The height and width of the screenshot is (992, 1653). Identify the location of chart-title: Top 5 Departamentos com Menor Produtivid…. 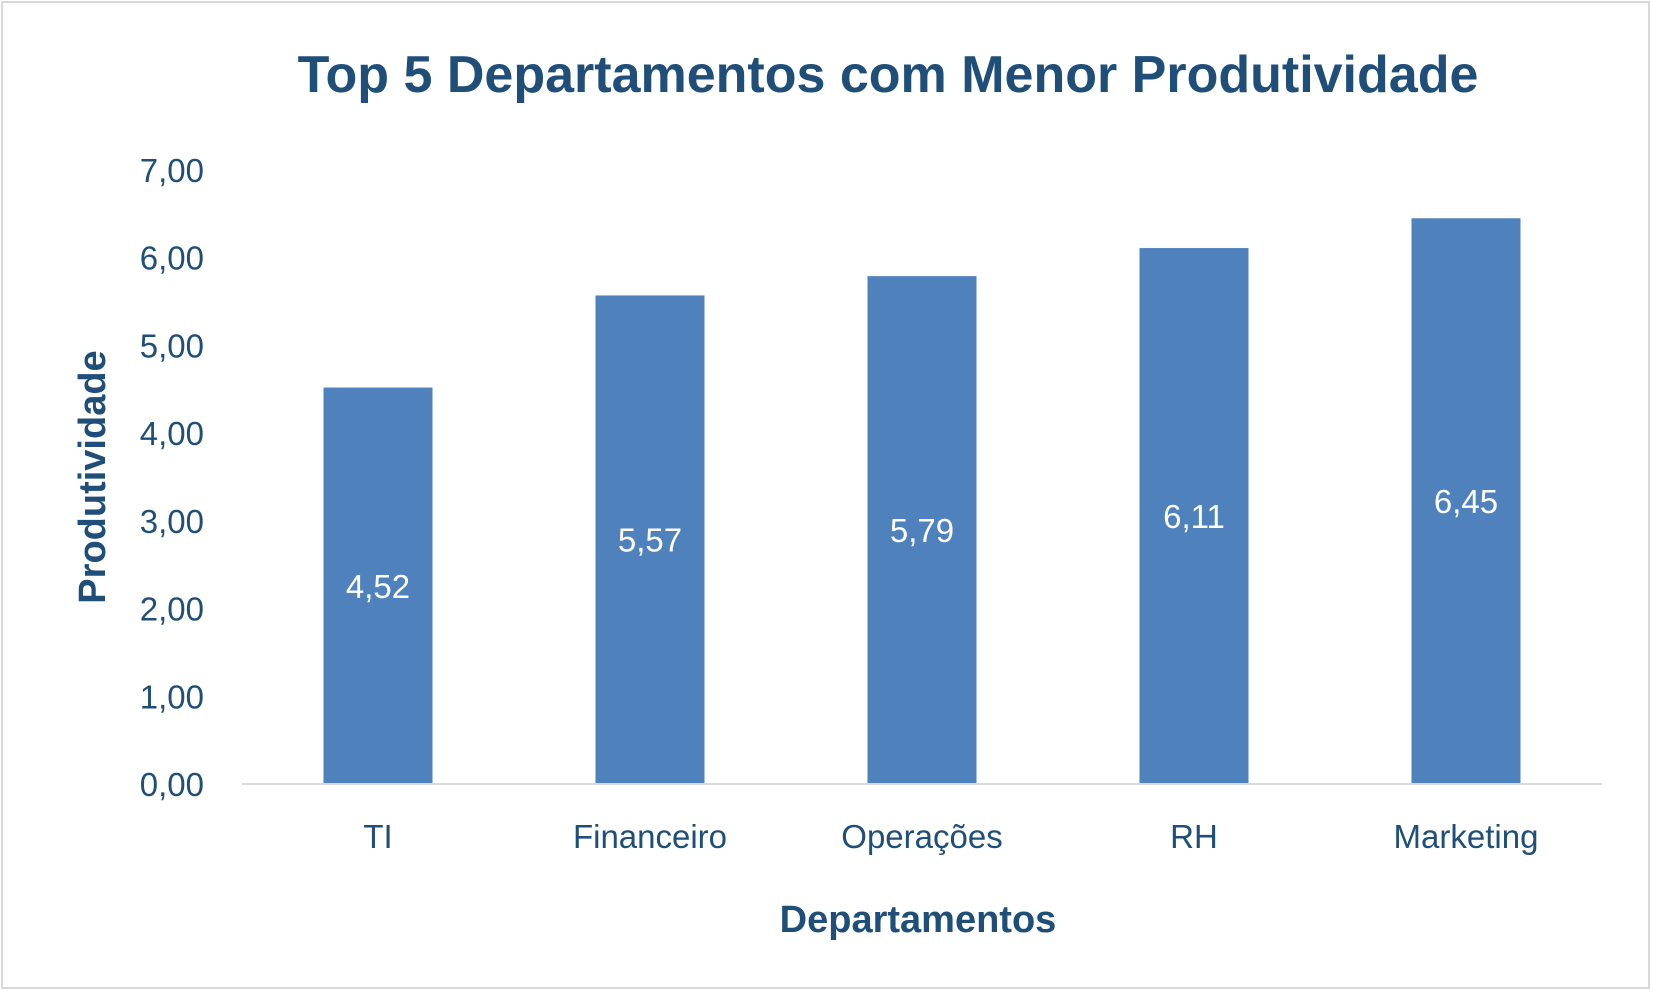
(888, 75).